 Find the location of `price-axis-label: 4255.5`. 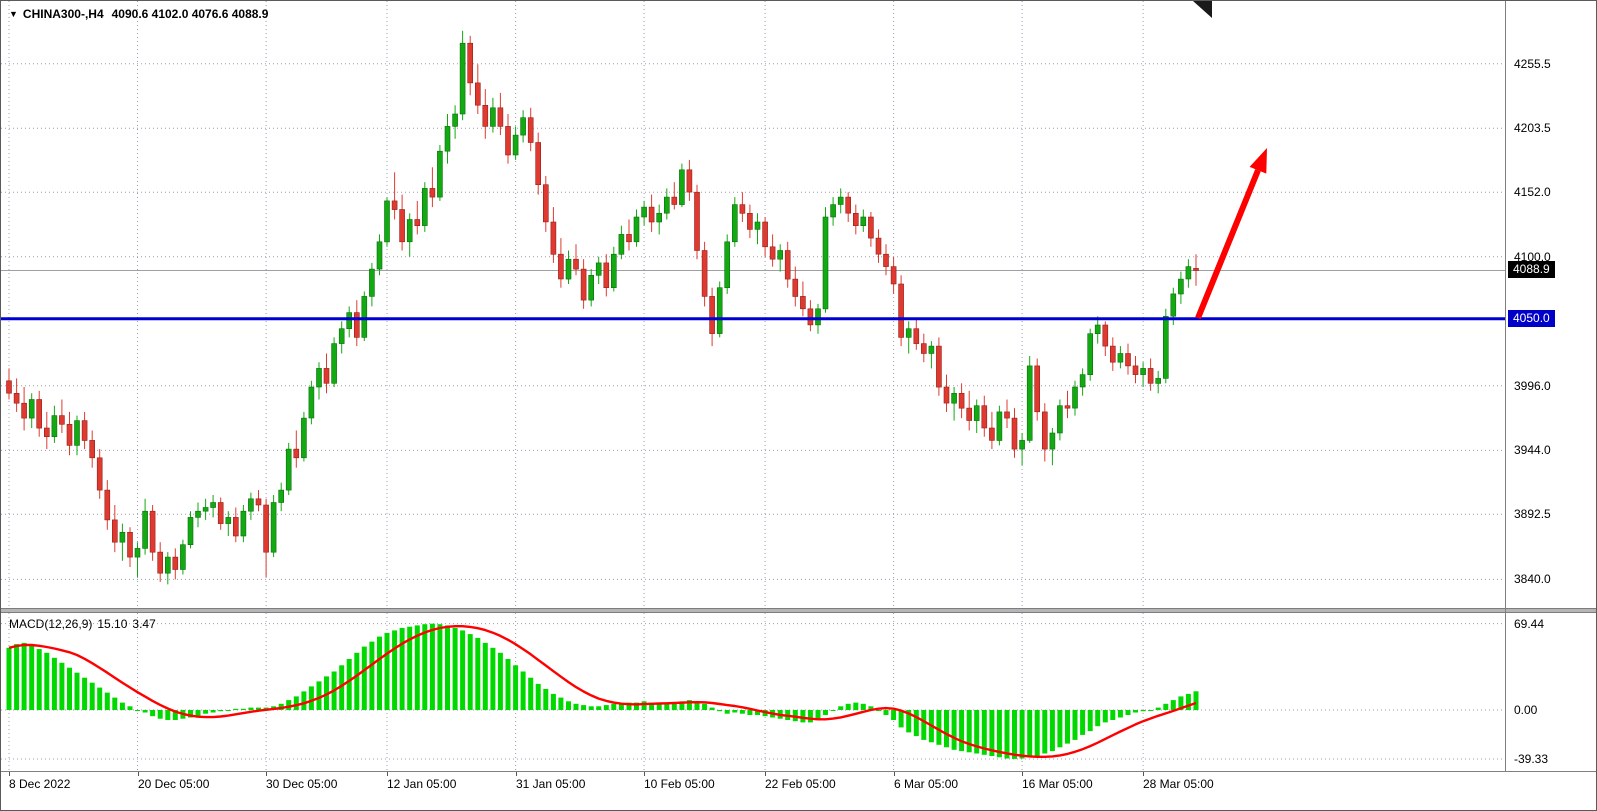

price-axis-label: 4255.5 is located at coordinates (1532, 63).